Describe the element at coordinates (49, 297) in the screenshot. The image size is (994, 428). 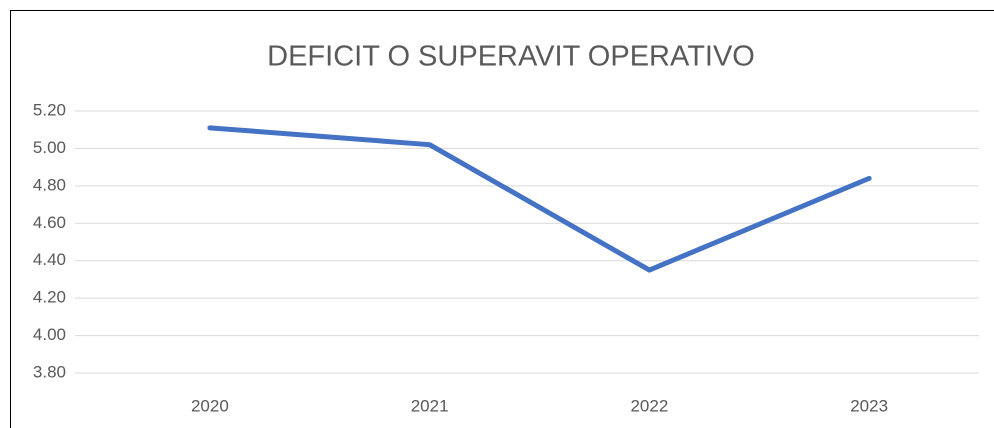
I see `y-tick-label: 4.20` at that location.